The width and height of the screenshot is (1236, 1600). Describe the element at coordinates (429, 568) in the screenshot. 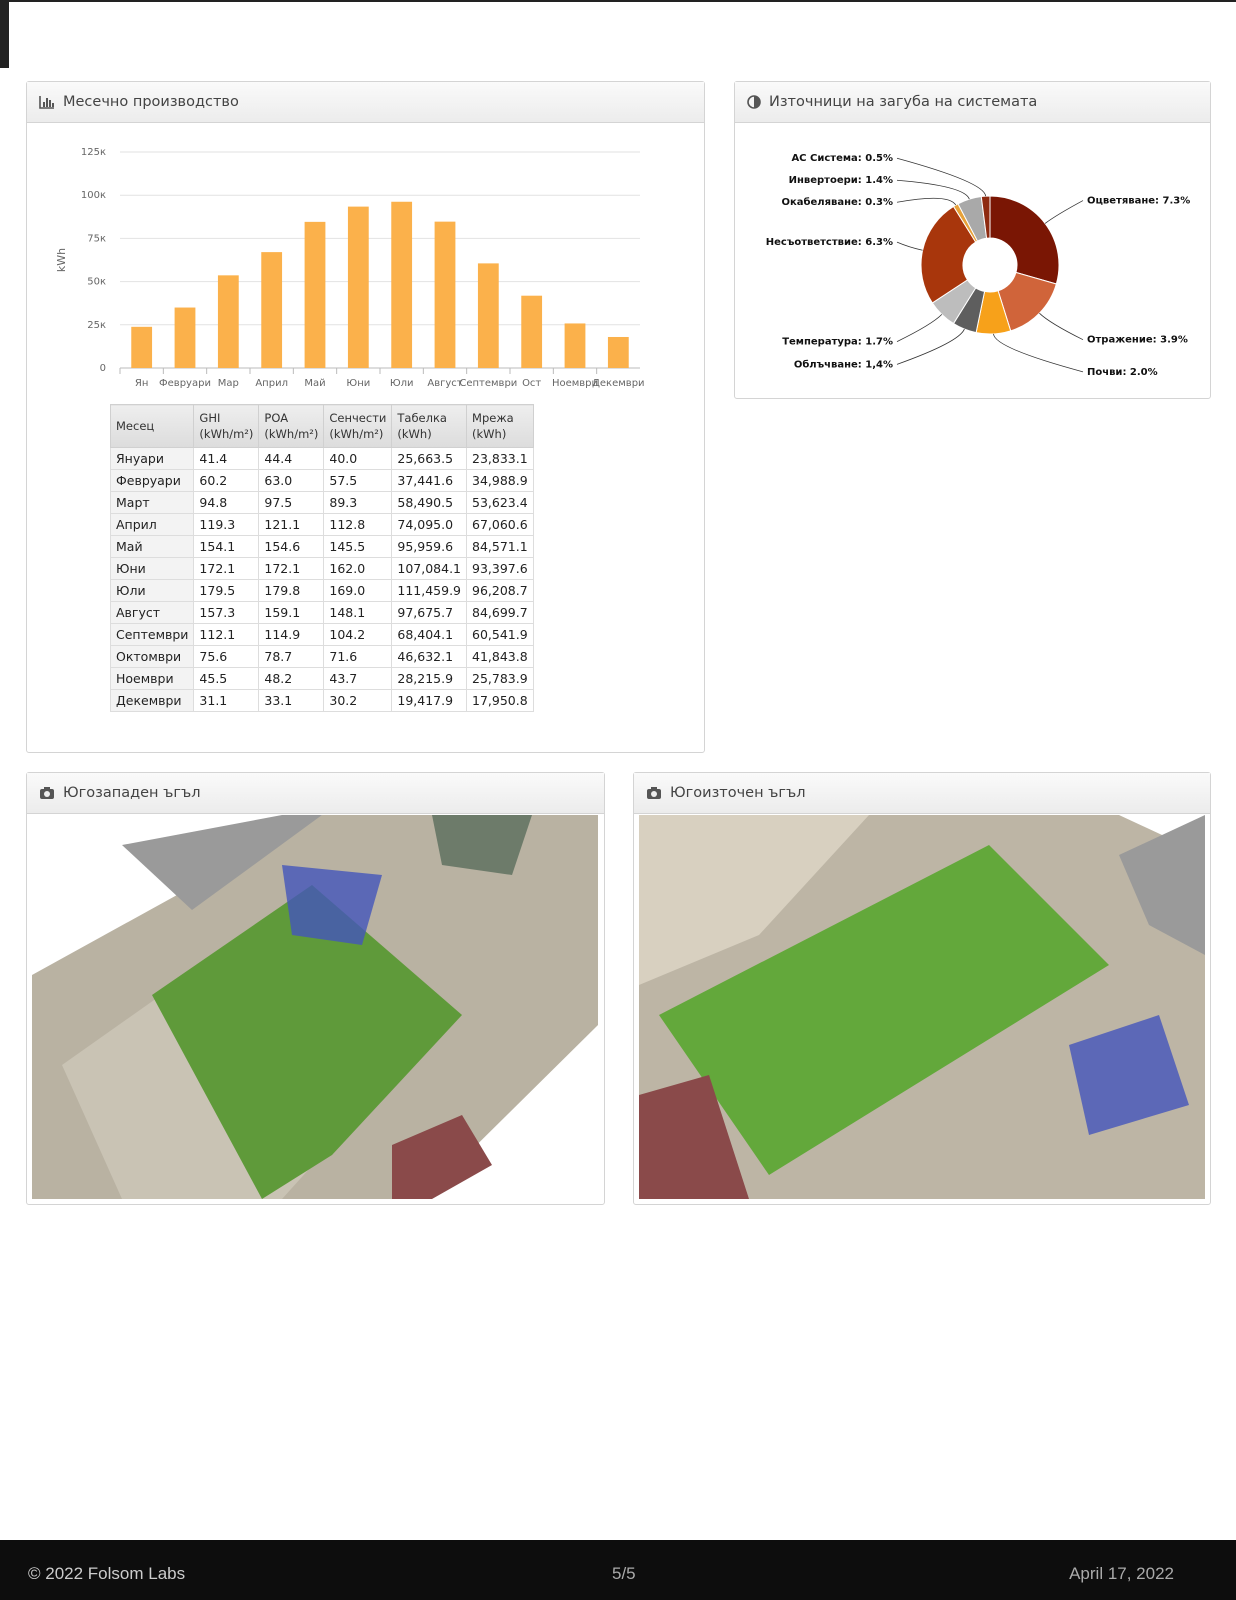

I see `table-cell: 107,084.1` at that location.